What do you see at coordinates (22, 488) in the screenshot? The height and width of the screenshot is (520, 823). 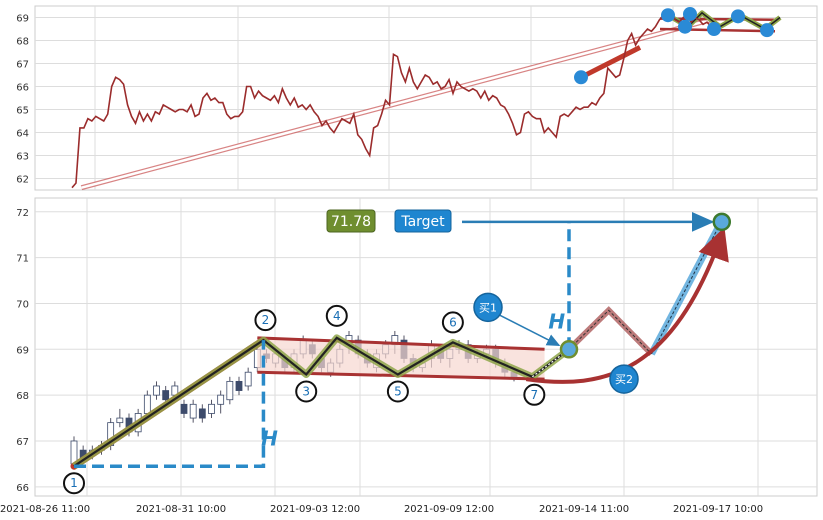 I see `bottom-ytick-66: 66` at bounding box center [22, 488].